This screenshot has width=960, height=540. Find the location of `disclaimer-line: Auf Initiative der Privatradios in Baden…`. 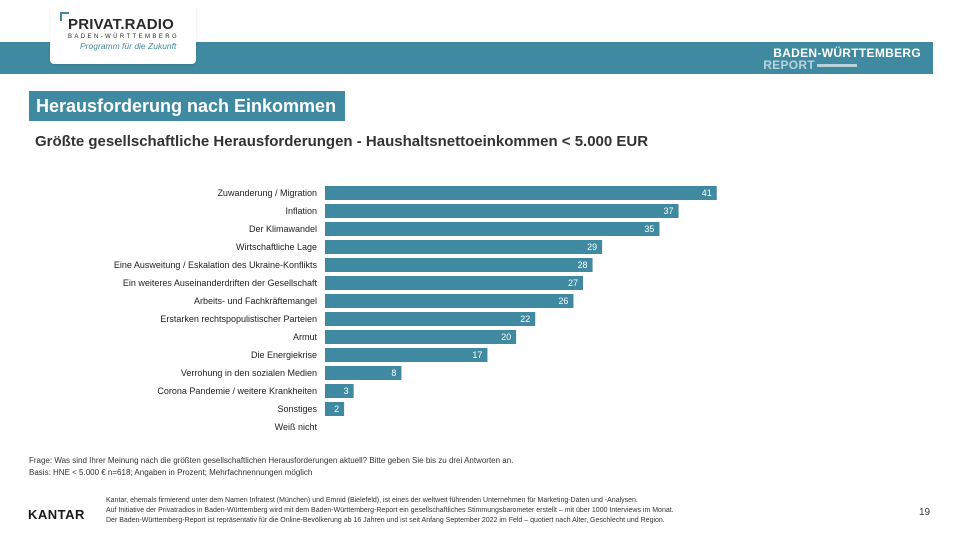

disclaimer-line: Auf Initiative der Privatradios in Baden… is located at coordinates (390, 510).